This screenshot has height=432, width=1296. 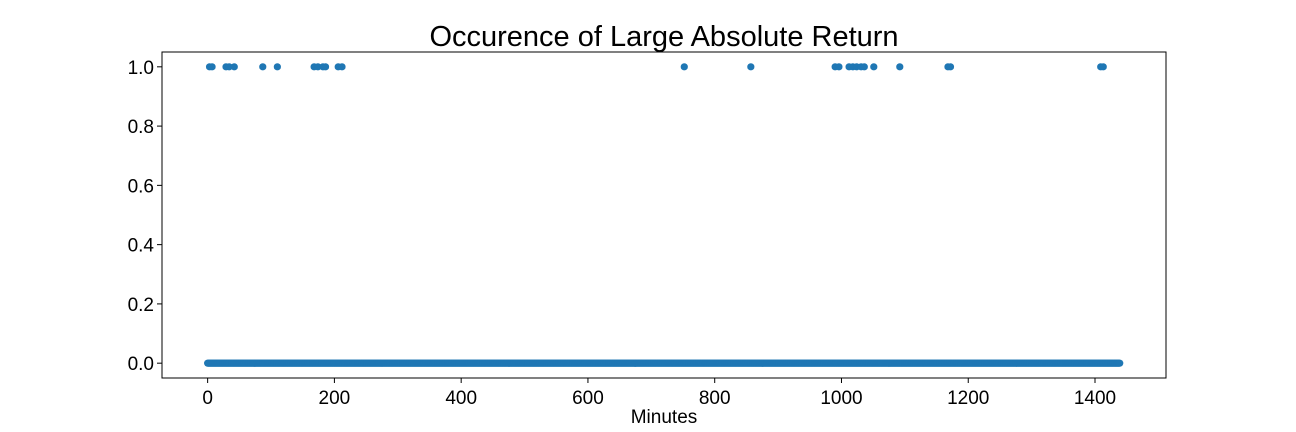 What do you see at coordinates (141, 364) in the screenshot?
I see `y-tick-label: 0.0` at bounding box center [141, 364].